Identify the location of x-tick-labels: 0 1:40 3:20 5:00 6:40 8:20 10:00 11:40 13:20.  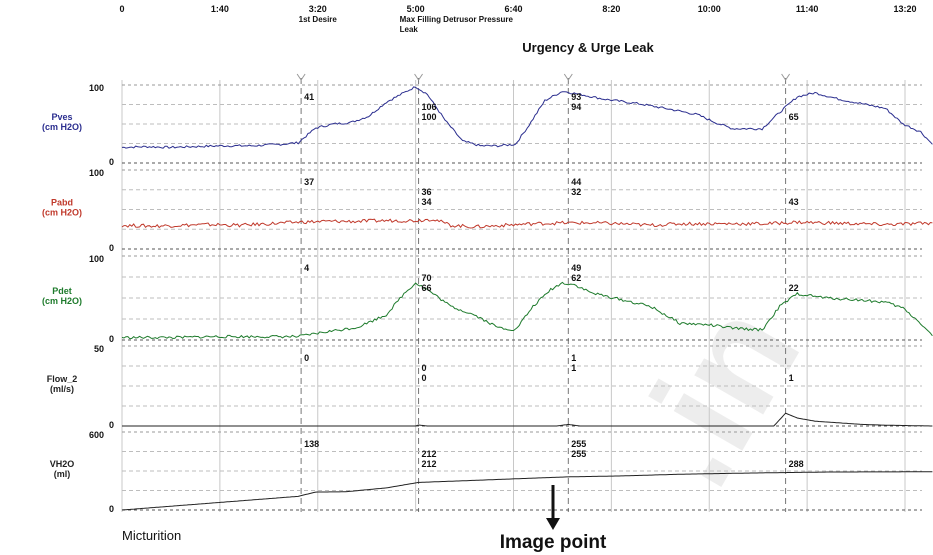
(517, 9).